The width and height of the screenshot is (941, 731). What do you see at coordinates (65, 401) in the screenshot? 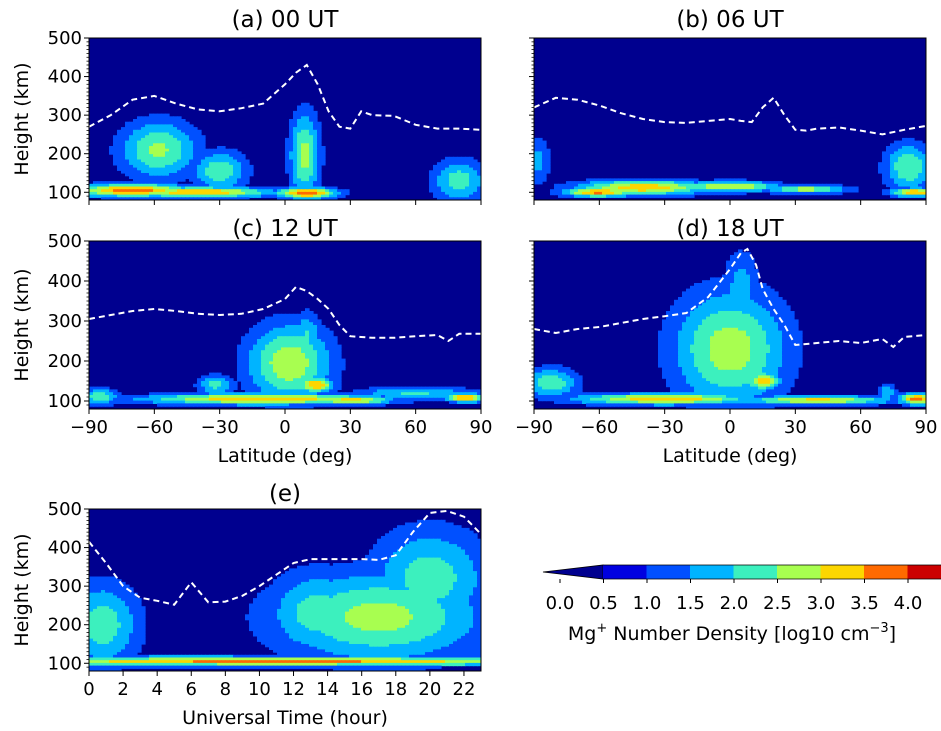
I see `y-tick-label: 100` at bounding box center [65, 401].